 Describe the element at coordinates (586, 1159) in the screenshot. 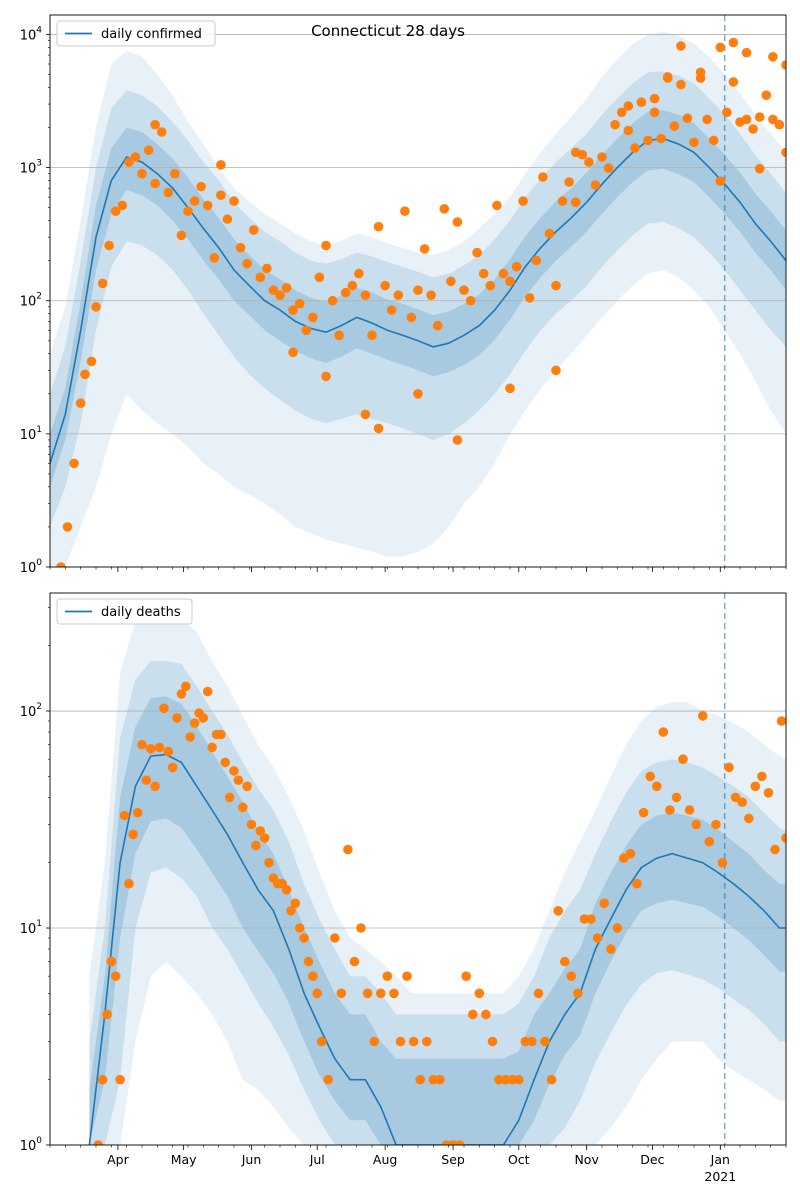

I see `x-tick-label: Nov` at that location.